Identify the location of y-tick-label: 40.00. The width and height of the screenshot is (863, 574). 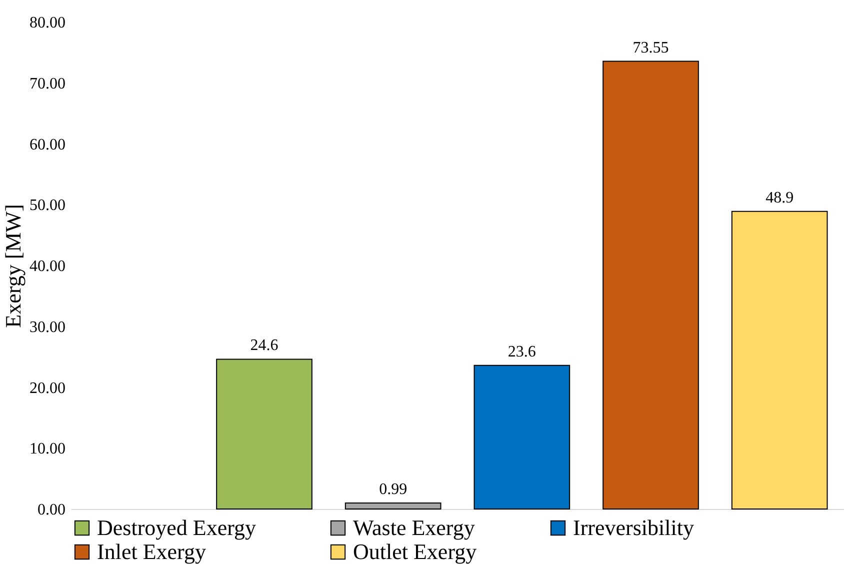
(48, 266).